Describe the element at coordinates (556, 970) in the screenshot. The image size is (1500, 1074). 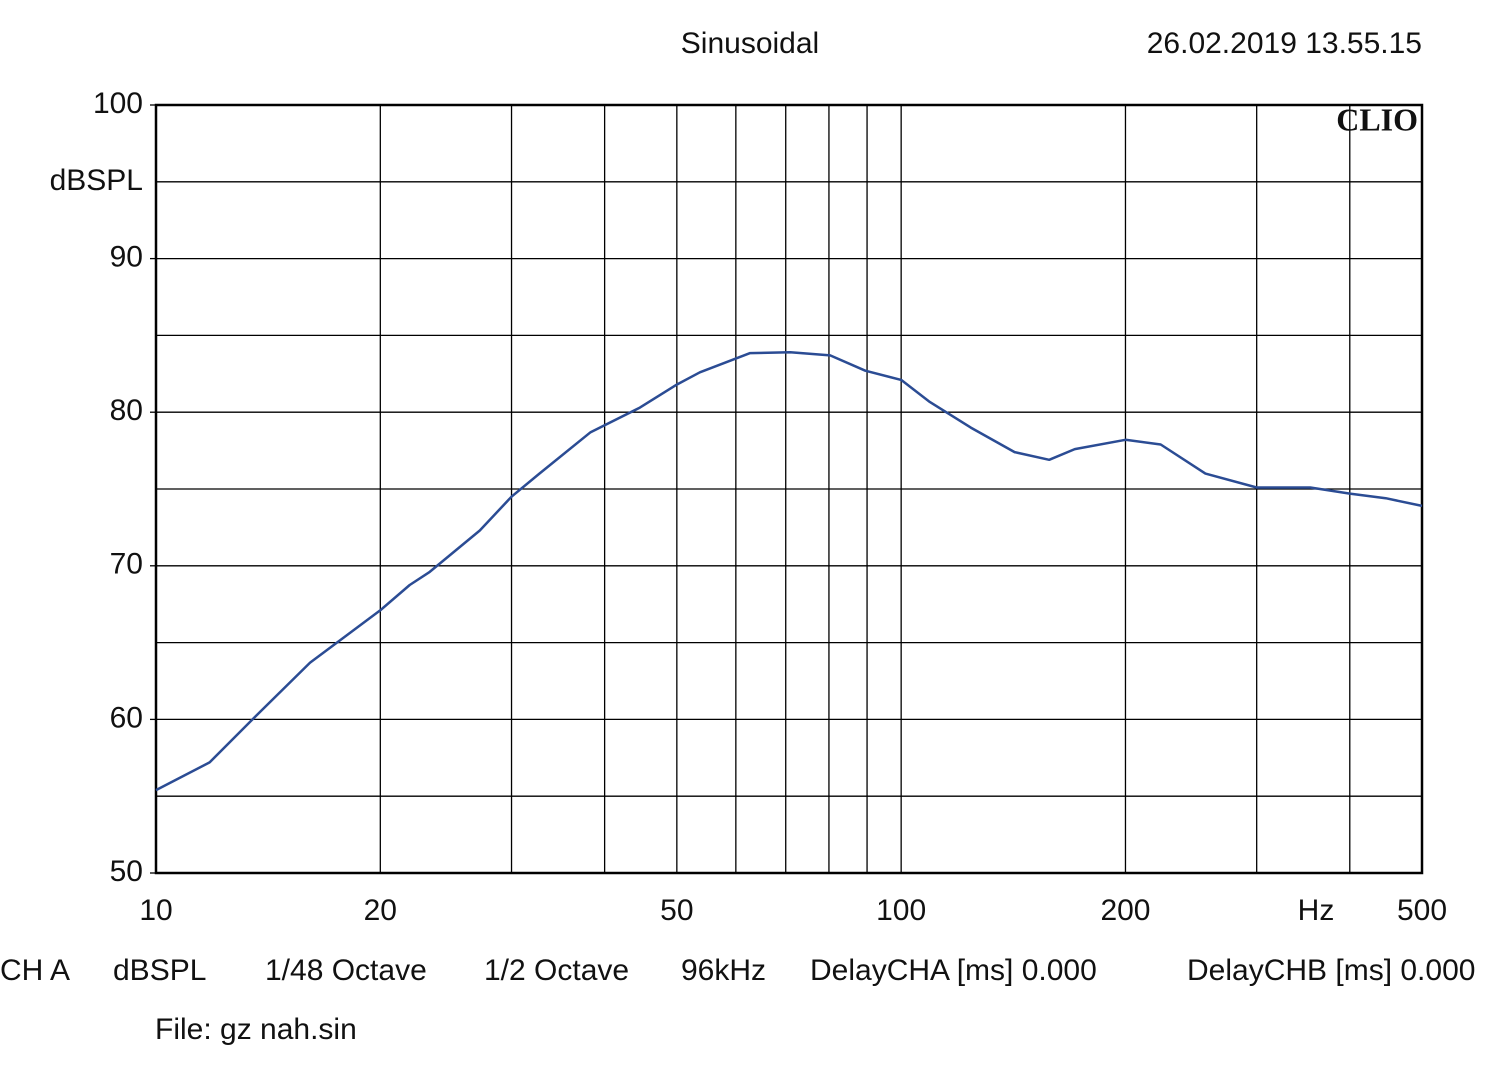
I see `footer-item: 1/2 Octave` at that location.